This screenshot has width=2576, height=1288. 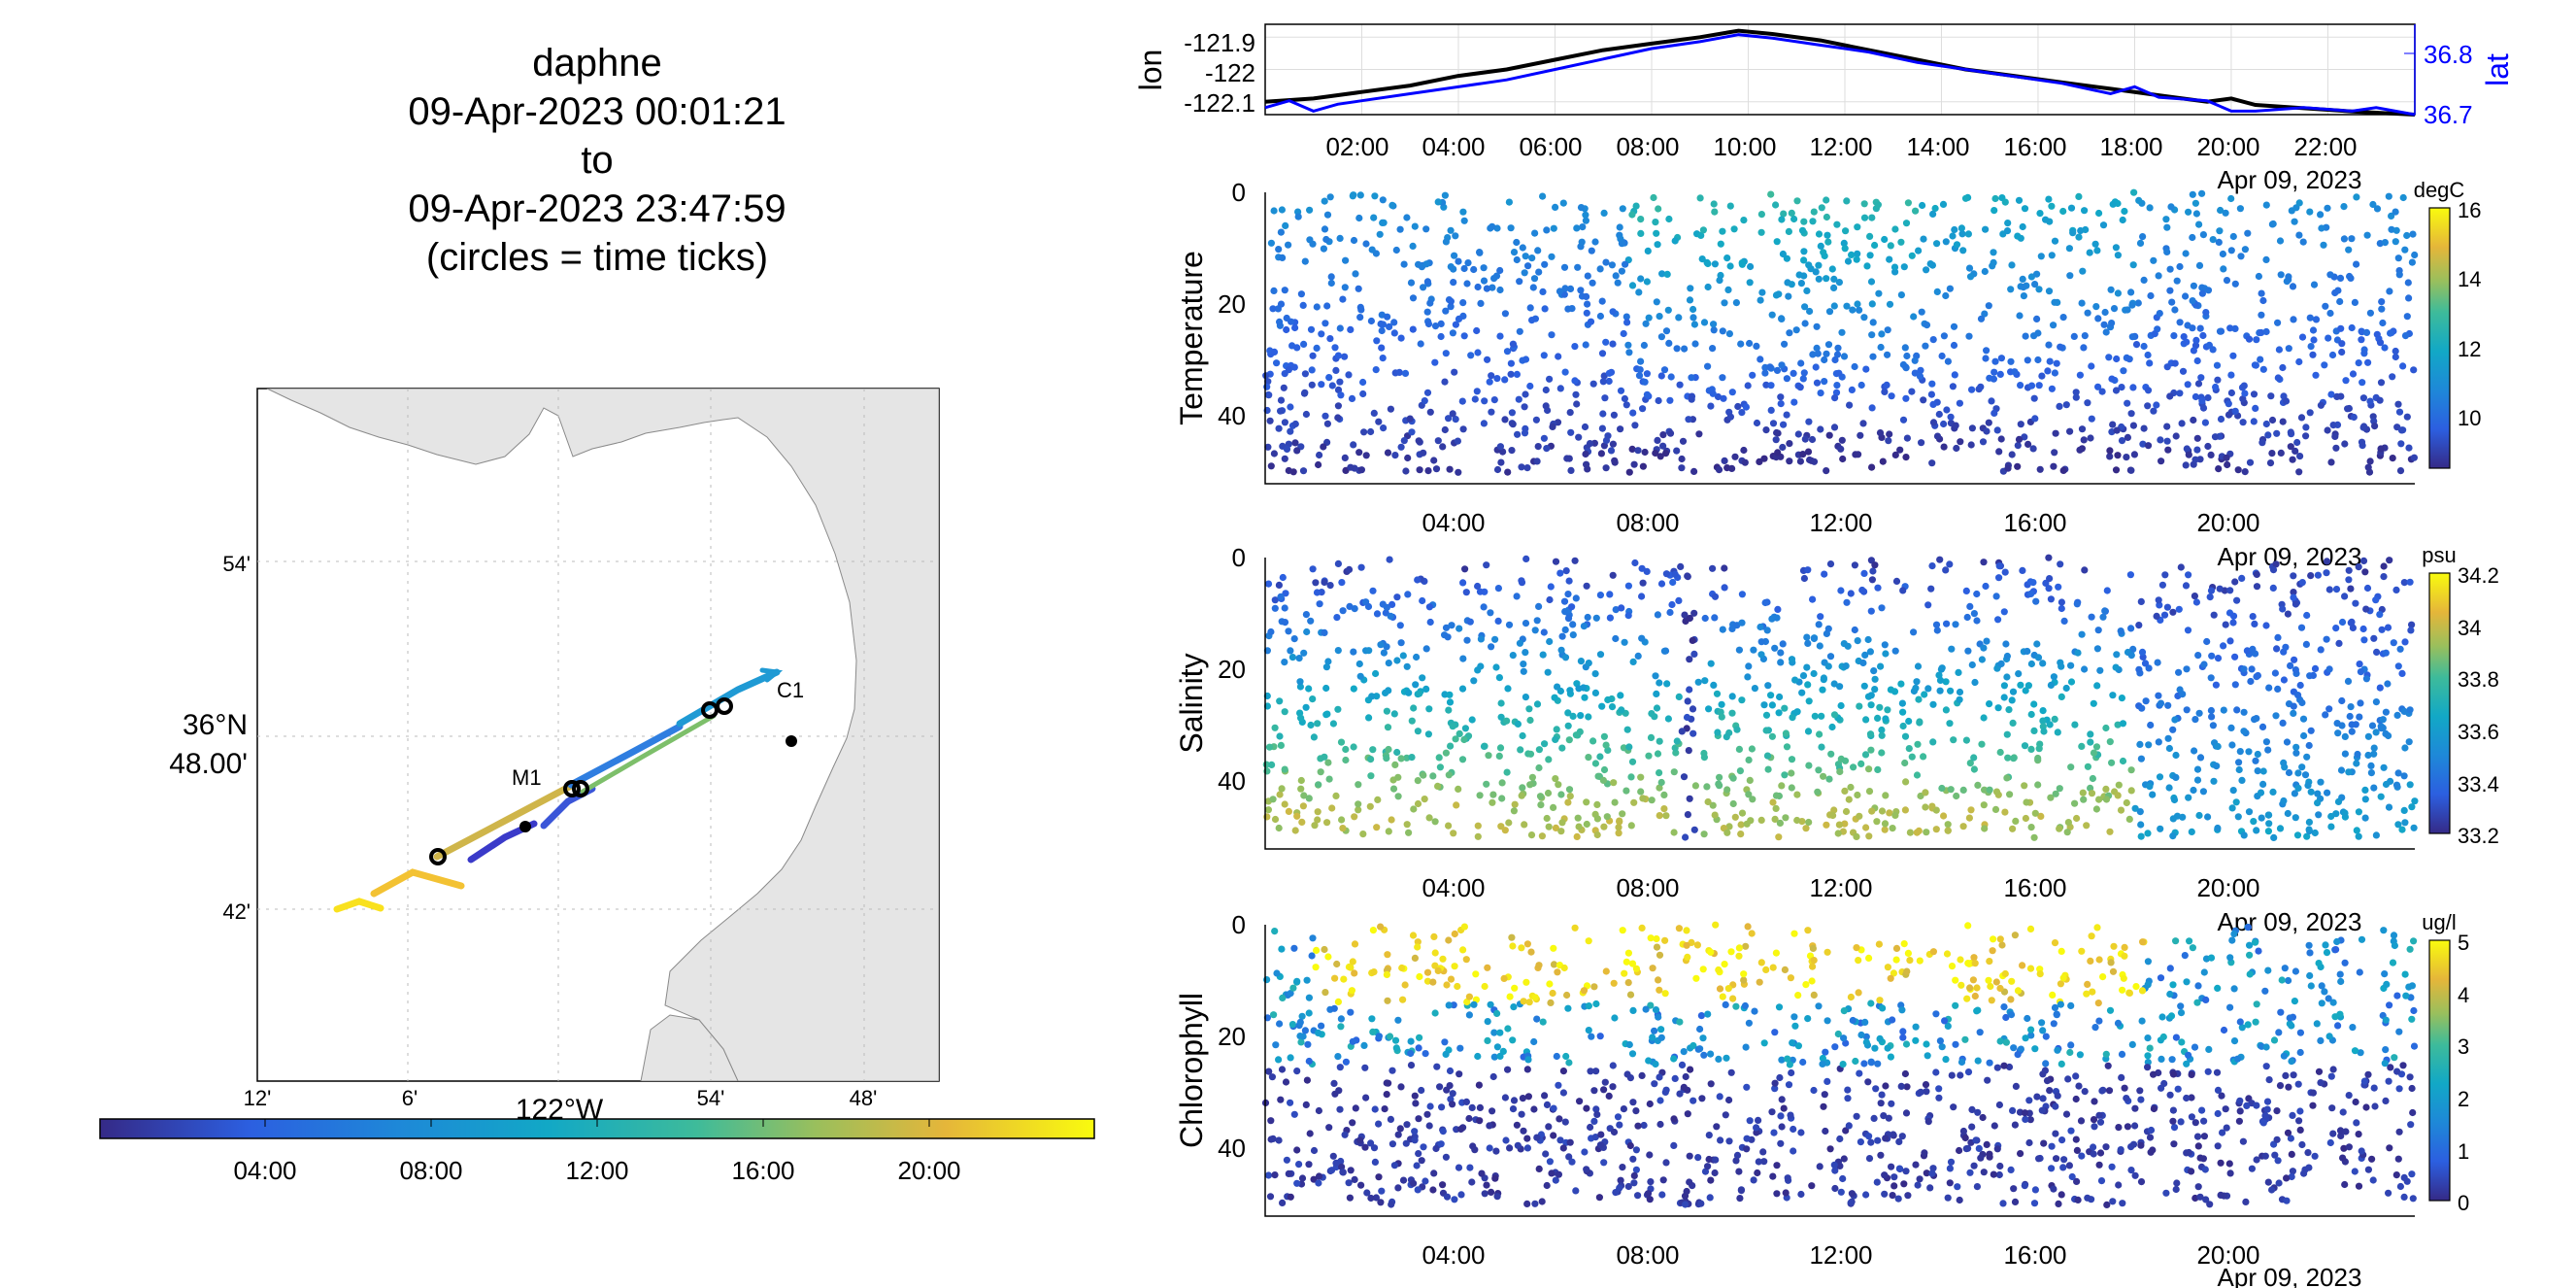 What do you see at coordinates (2460, 76) in the screenshot?
I see `nav-right-axis: 36.8 36.7 lat` at bounding box center [2460, 76].